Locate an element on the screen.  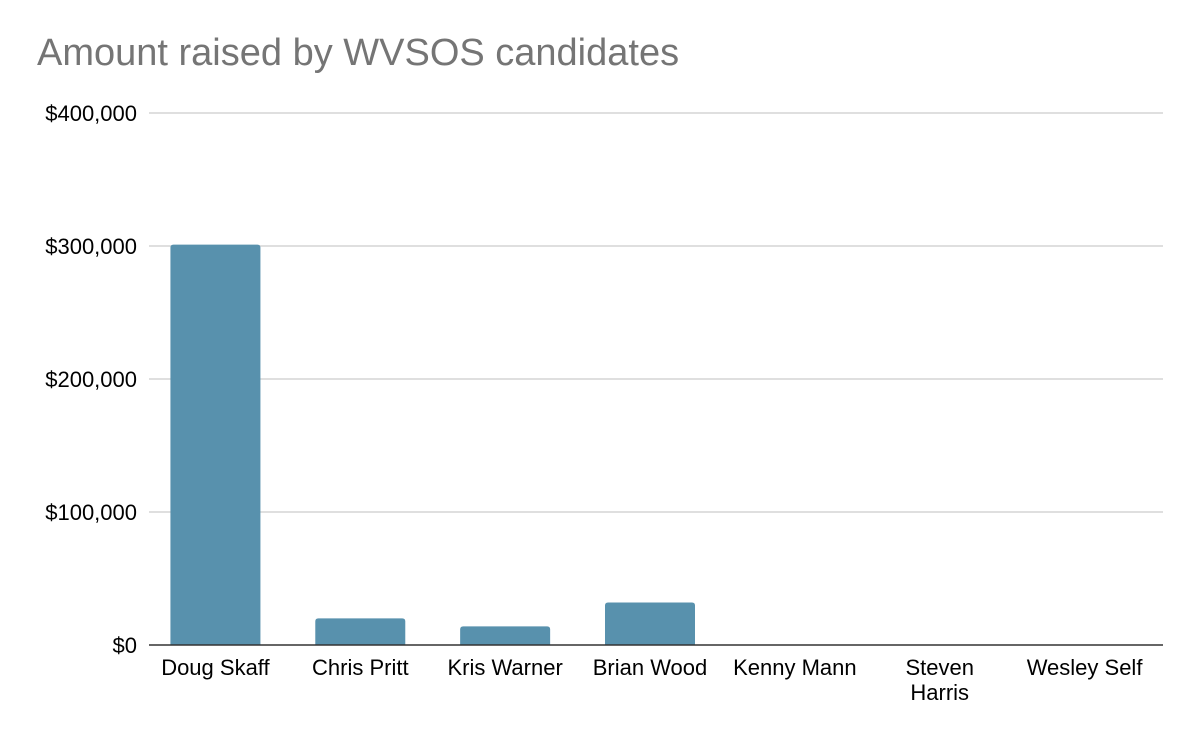
x-tick-label: Doug Skaff is located at coordinates (215, 667).